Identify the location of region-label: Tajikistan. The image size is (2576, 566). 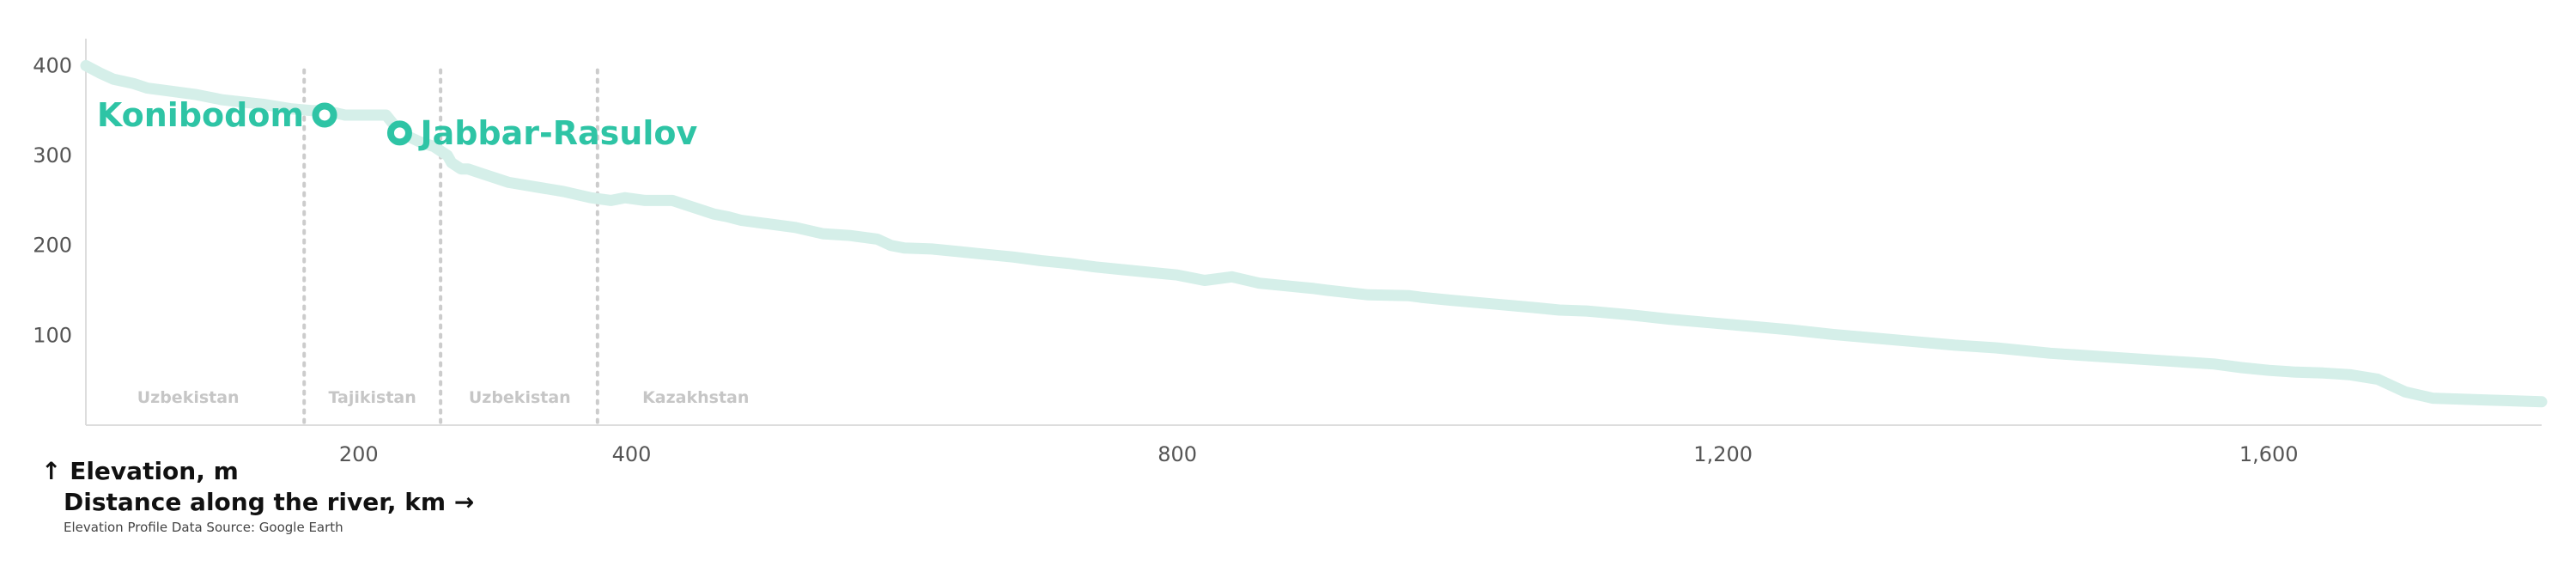
(372, 398).